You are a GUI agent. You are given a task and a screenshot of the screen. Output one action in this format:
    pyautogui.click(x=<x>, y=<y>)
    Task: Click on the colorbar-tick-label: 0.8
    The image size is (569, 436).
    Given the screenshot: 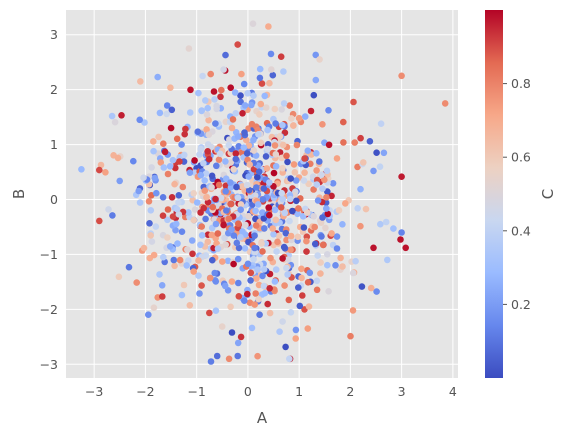 What is the action you would take?
    pyautogui.click(x=521, y=83)
    